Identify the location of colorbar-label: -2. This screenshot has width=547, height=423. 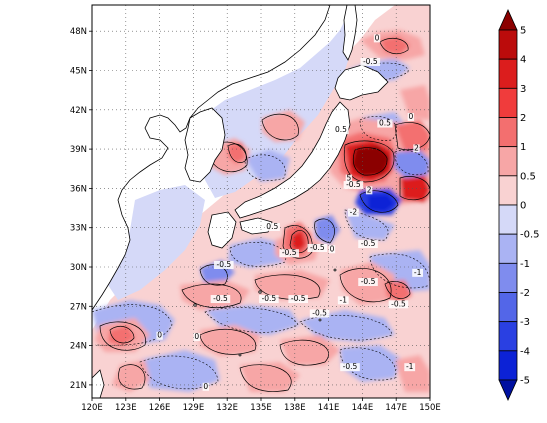
(525, 293).